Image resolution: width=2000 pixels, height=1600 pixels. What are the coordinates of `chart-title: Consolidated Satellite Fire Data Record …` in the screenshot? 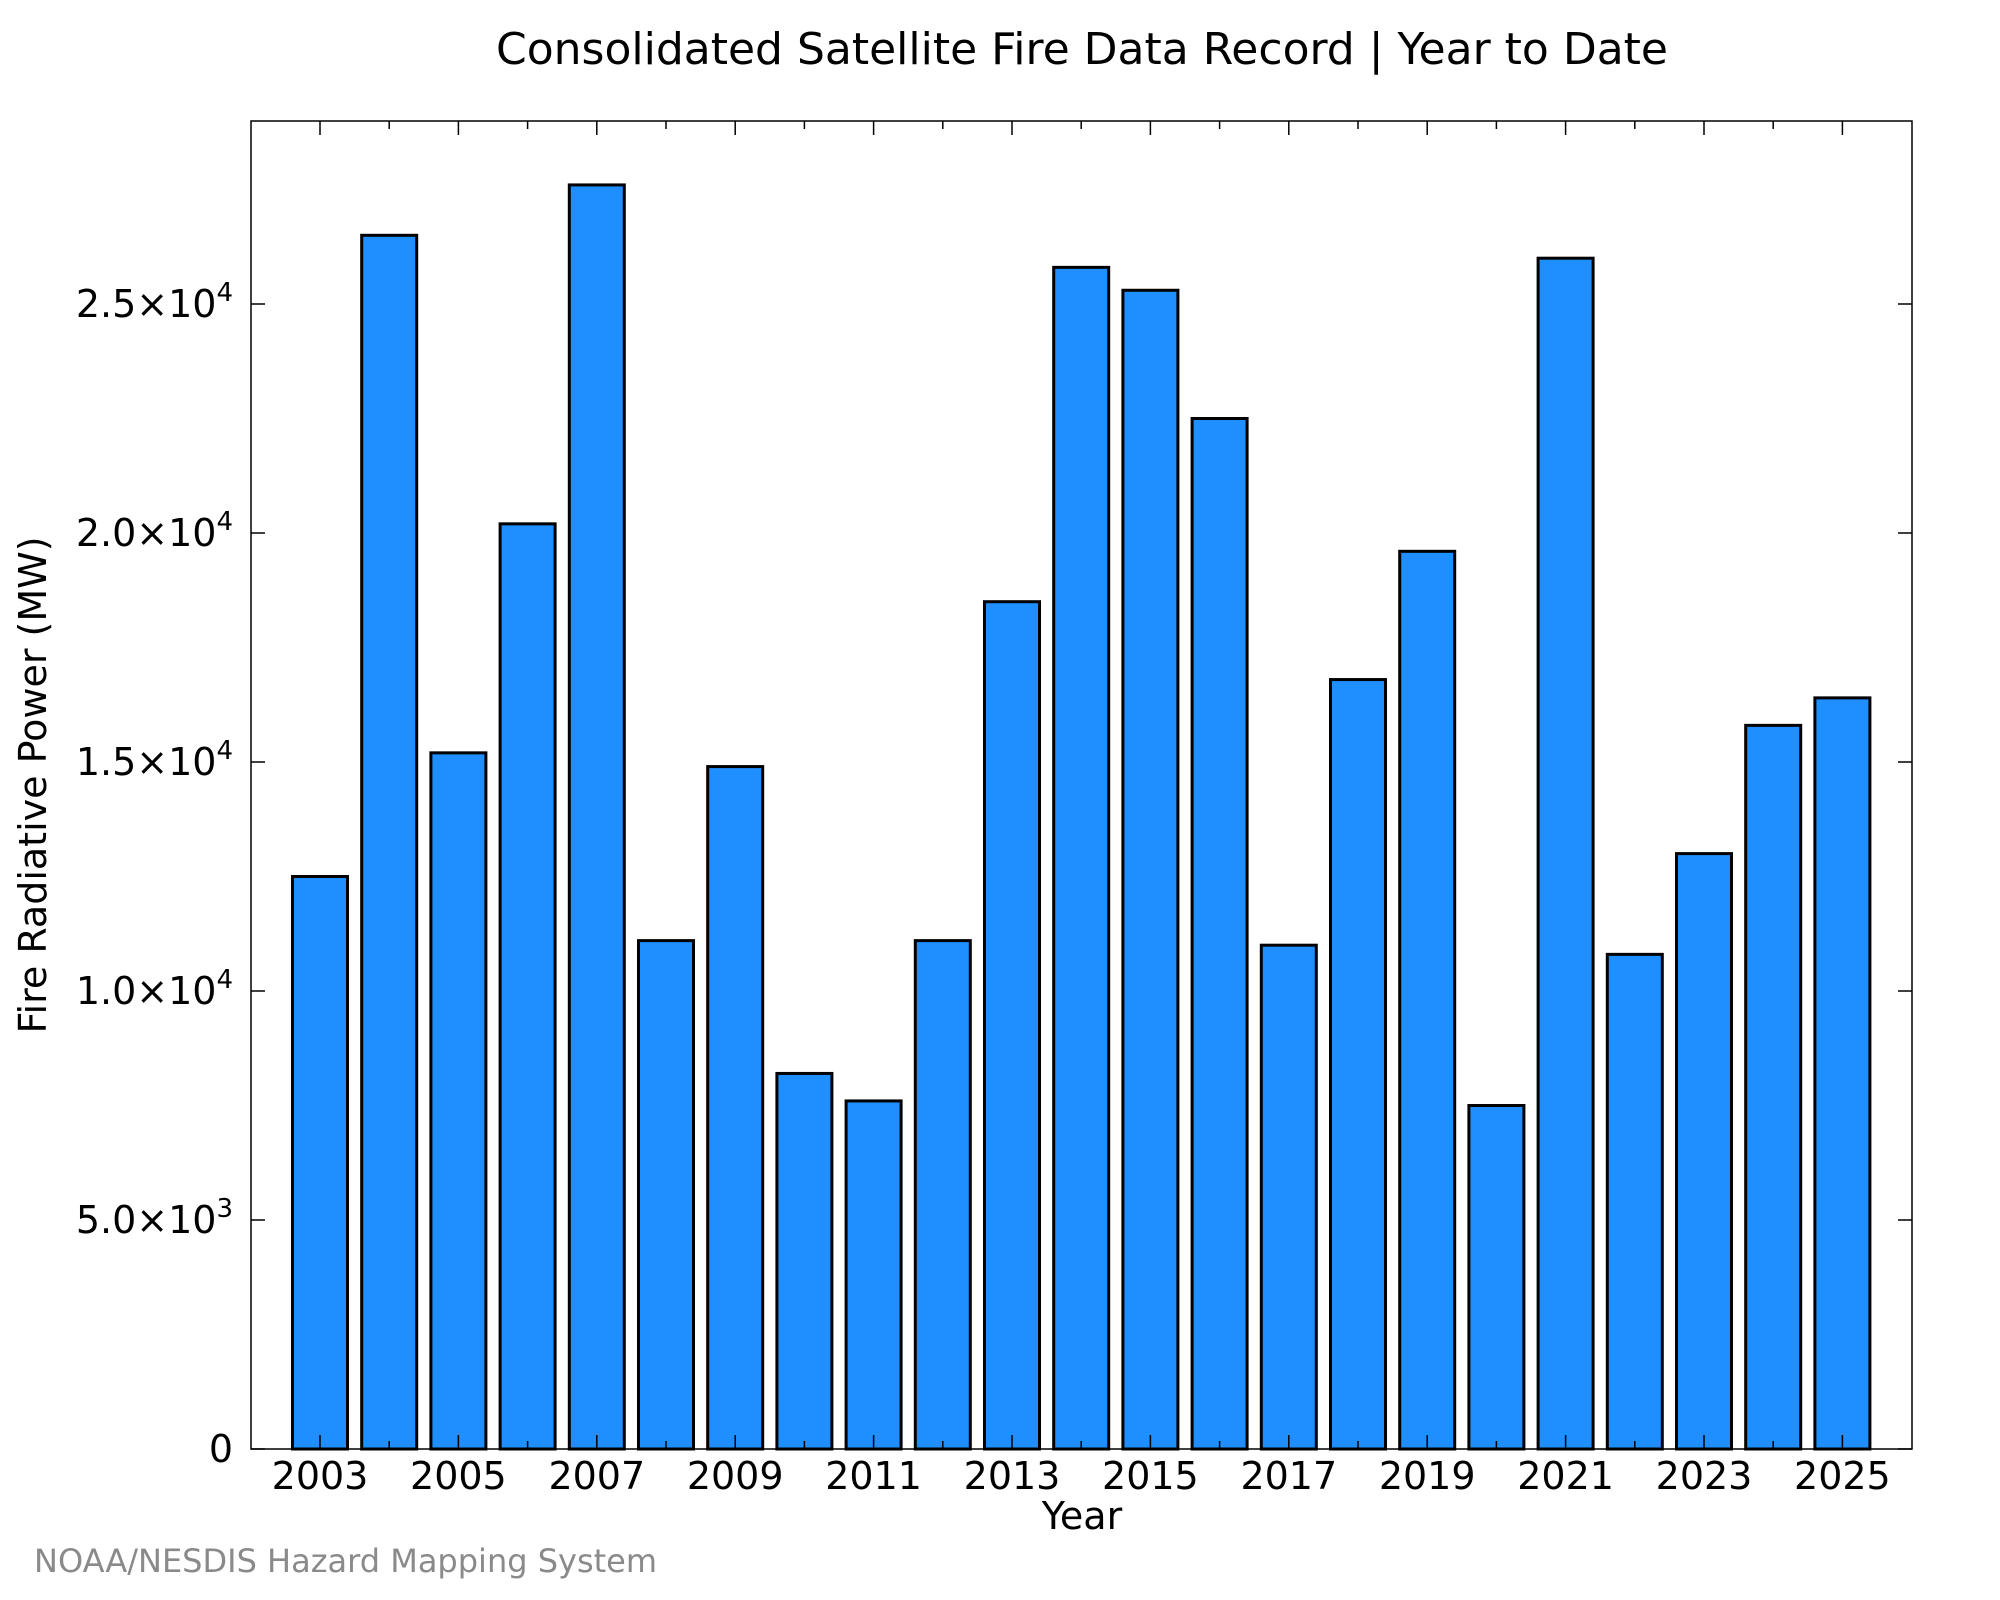 It's located at (1082, 49).